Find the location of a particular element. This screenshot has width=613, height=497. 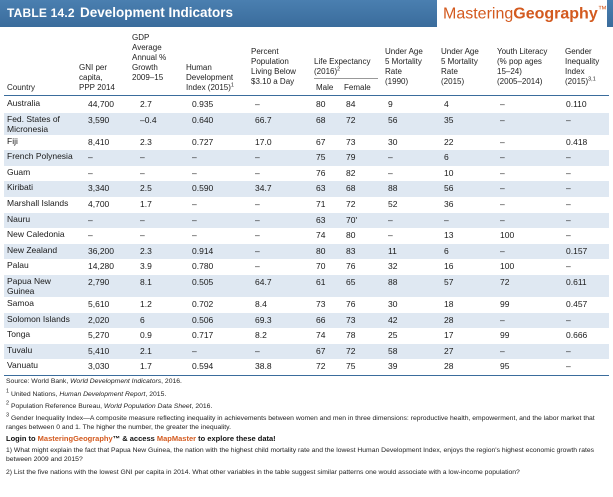

note2-suffix: , 2016. is located at coordinates (202, 406).